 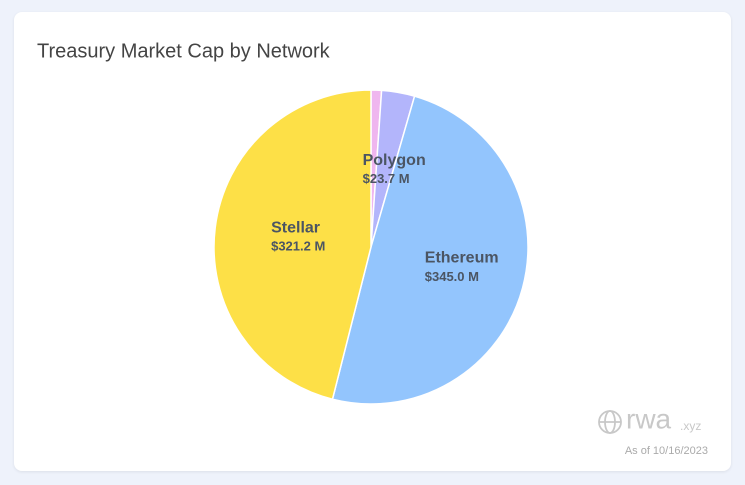 What do you see at coordinates (666, 451) in the screenshot?
I see `note: As of 10/16/2023` at bounding box center [666, 451].